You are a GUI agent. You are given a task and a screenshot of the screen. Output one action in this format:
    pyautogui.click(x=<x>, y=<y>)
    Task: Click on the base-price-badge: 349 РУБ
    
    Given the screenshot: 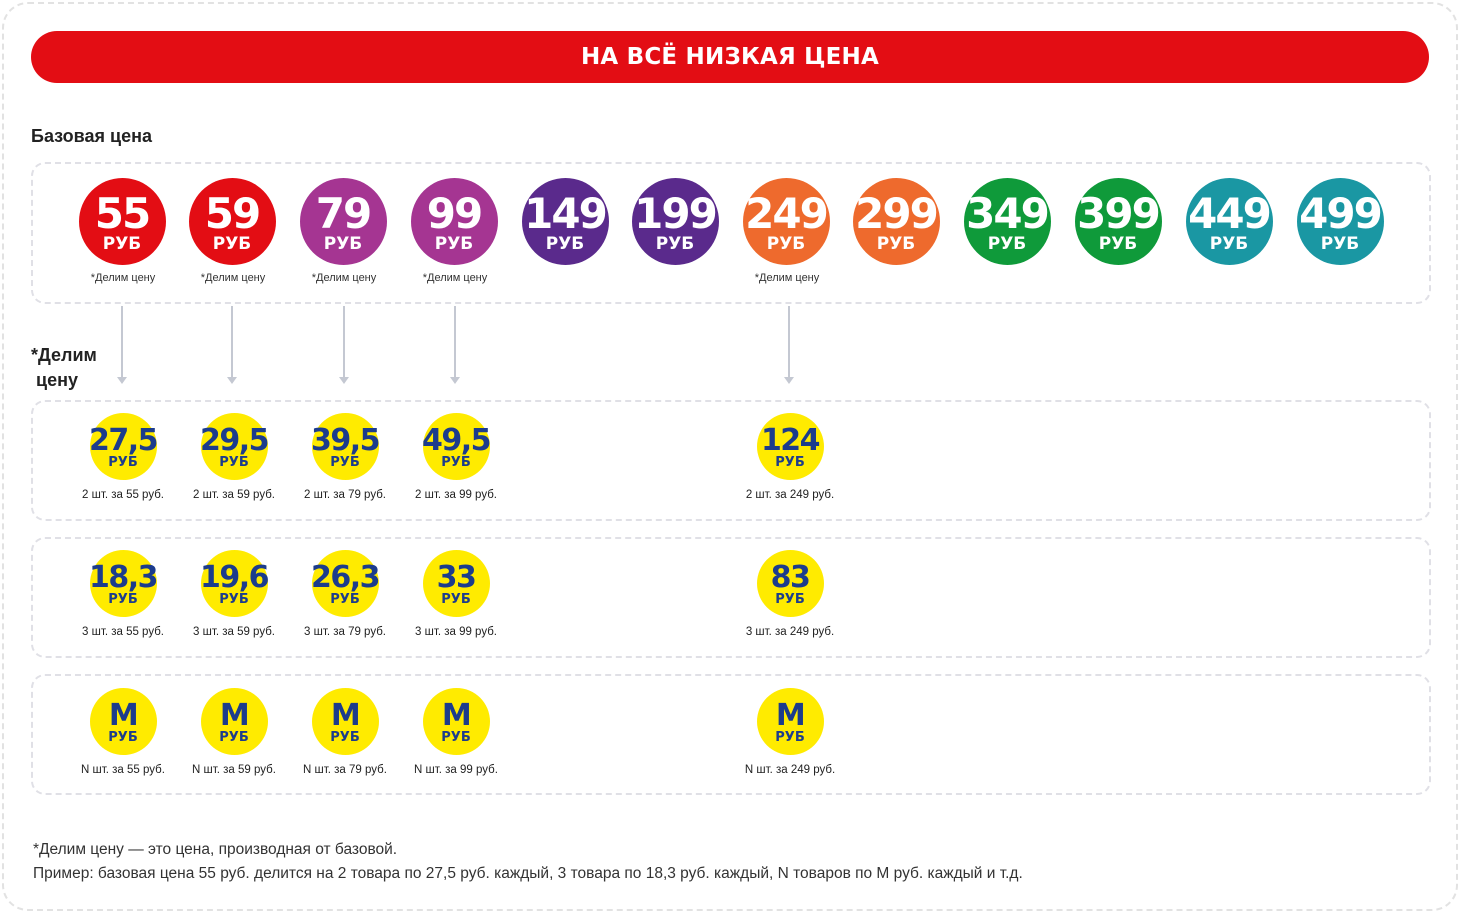 What is the action you would take?
    pyautogui.click(x=1007, y=221)
    